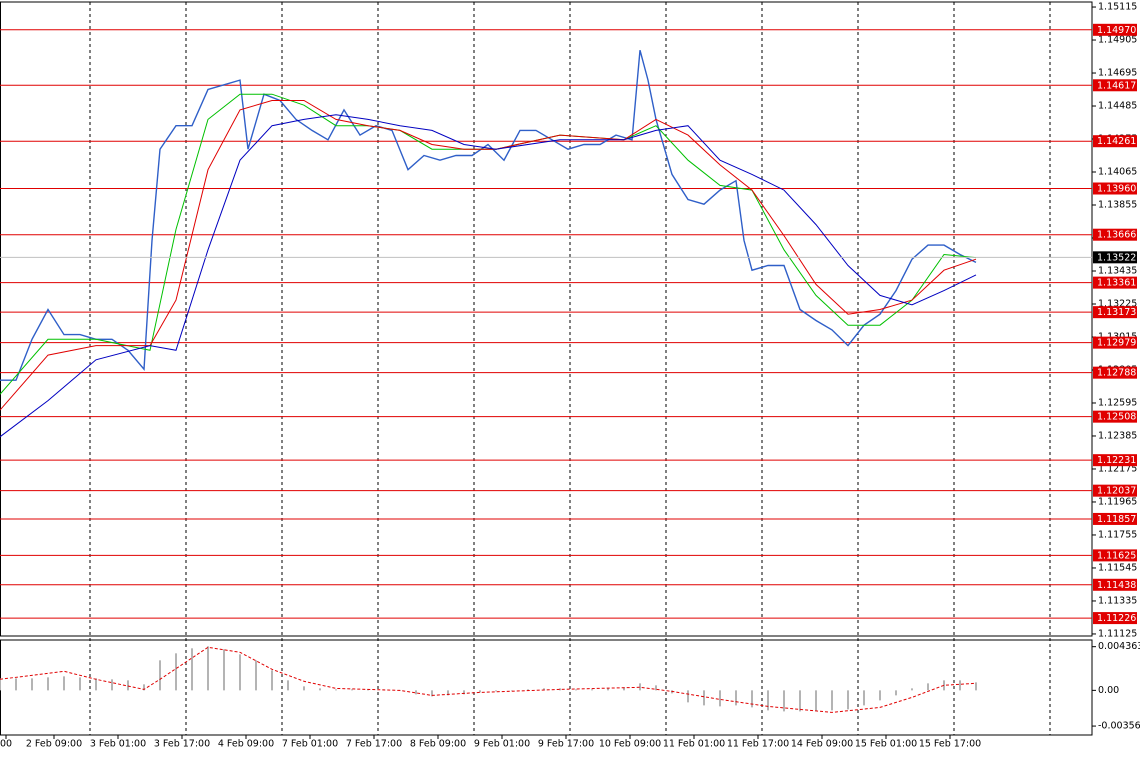  Describe the element at coordinates (694, 744) in the screenshot. I see `x-tick-label: 11 Feb 01:00` at that location.